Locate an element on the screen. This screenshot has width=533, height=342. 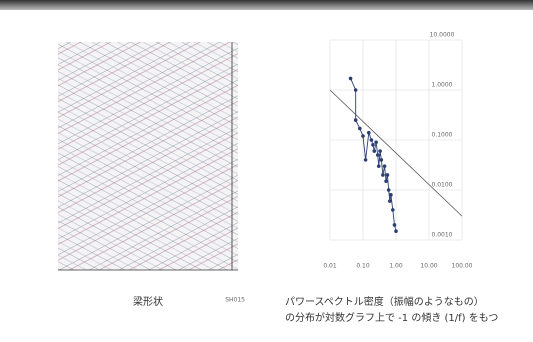
caption-line: の分布が対数グラフ上で -1 の傾き (1/f) をもつ is located at coordinates (391, 317).